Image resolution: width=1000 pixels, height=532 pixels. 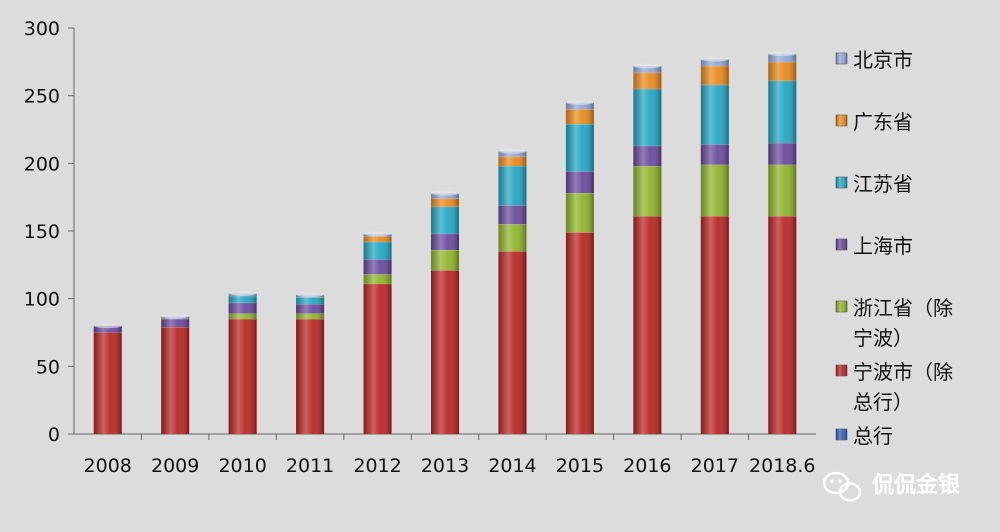 What do you see at coordinates (883, 402) in the screenshot?
I see `legend-label: 总行）` at bounding box center [883, 402].